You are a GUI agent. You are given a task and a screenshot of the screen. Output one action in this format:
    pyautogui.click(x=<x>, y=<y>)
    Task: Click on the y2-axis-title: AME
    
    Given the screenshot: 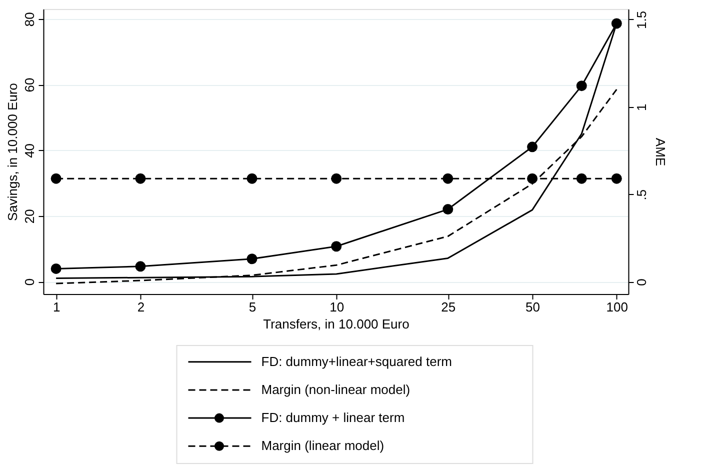 What is the action you would take?
    pyautogui.click(x=660, y=152)
    